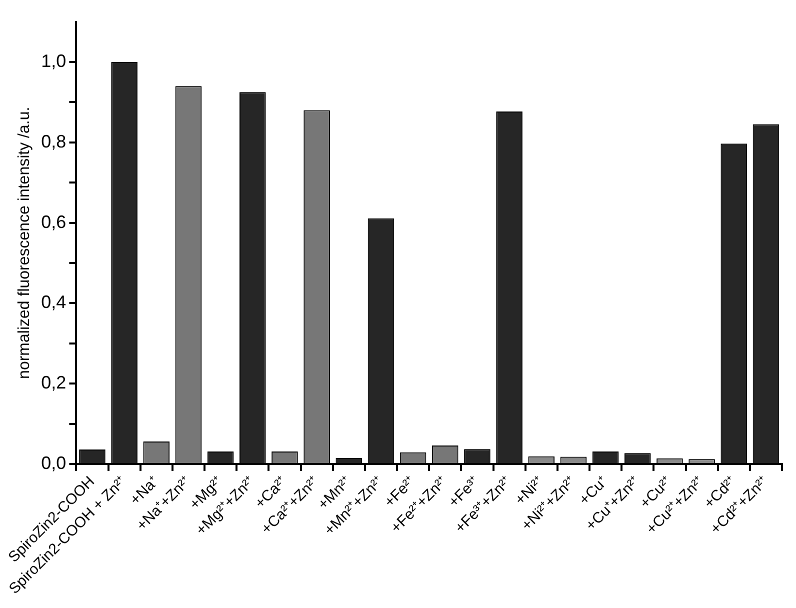 The image size is (796, 608). What do you see at coordinates (53, 141) in the screenshot?
I see `y-tick-label: 0,8` at bounding box center [53, 141].